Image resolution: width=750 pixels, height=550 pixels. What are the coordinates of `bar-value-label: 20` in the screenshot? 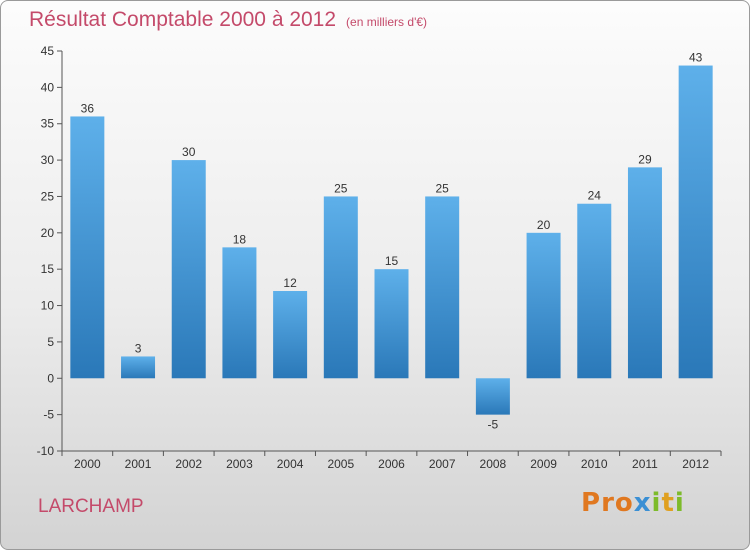 It's located at (544, 225).